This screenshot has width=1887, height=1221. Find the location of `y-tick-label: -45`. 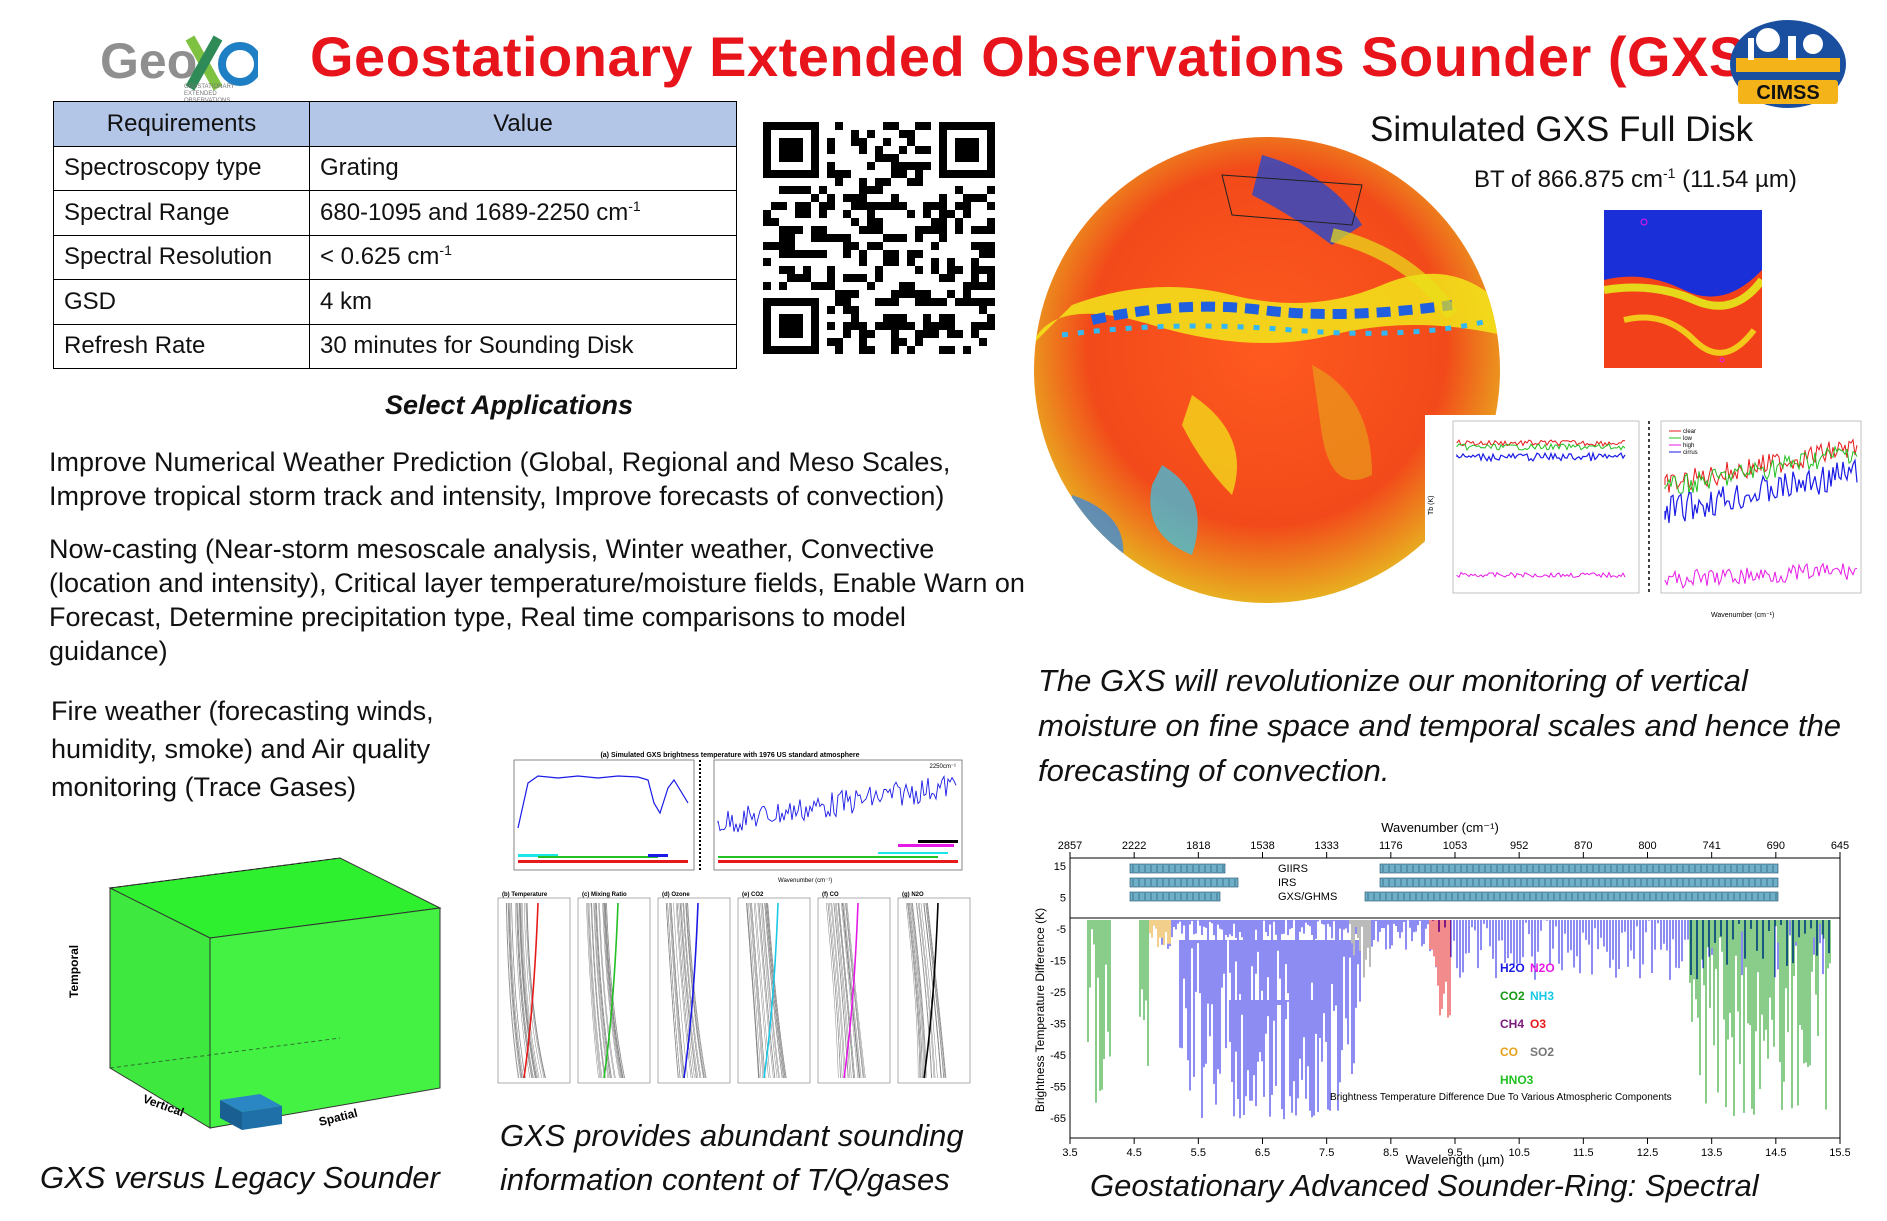

y-tick-label: -45 is located at coordinates (1058, 1056).